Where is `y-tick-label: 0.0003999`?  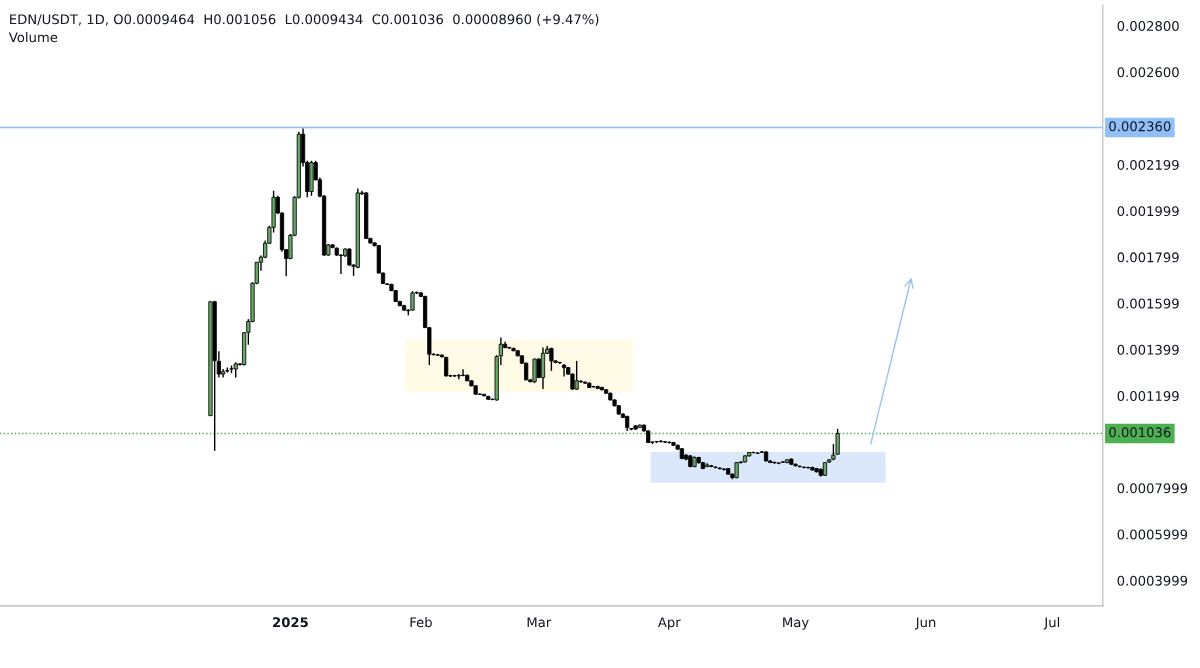
y-tick-label: 0.0003999 is located at coordinates (1152, 580).